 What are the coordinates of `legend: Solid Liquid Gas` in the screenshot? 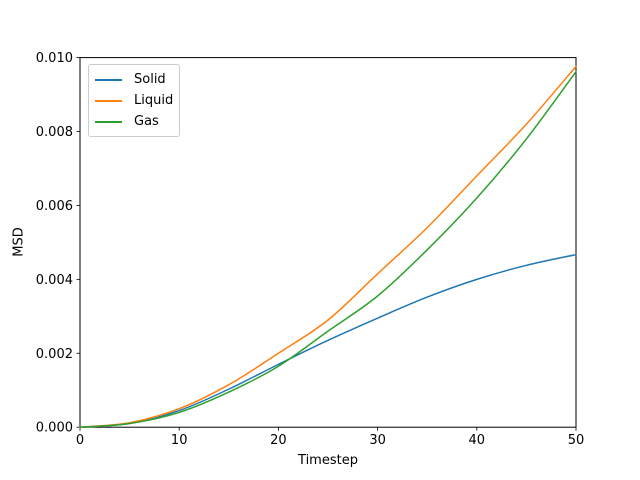 It's located at (134, 100).